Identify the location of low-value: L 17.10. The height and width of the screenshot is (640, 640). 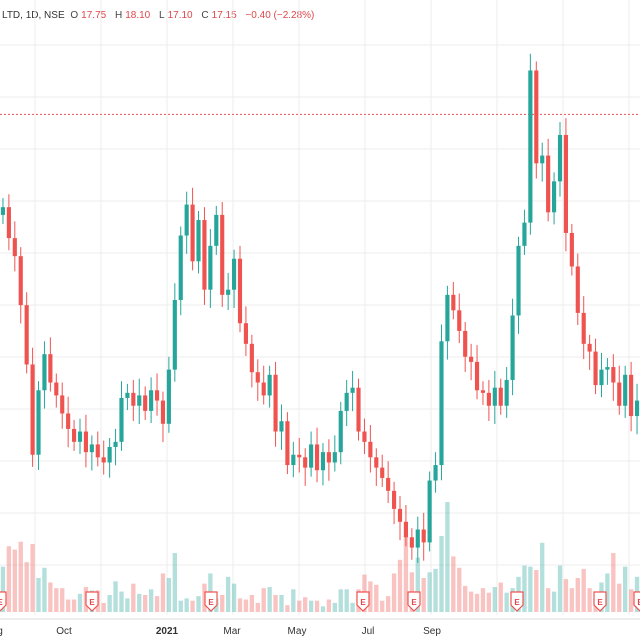
(176, 15).